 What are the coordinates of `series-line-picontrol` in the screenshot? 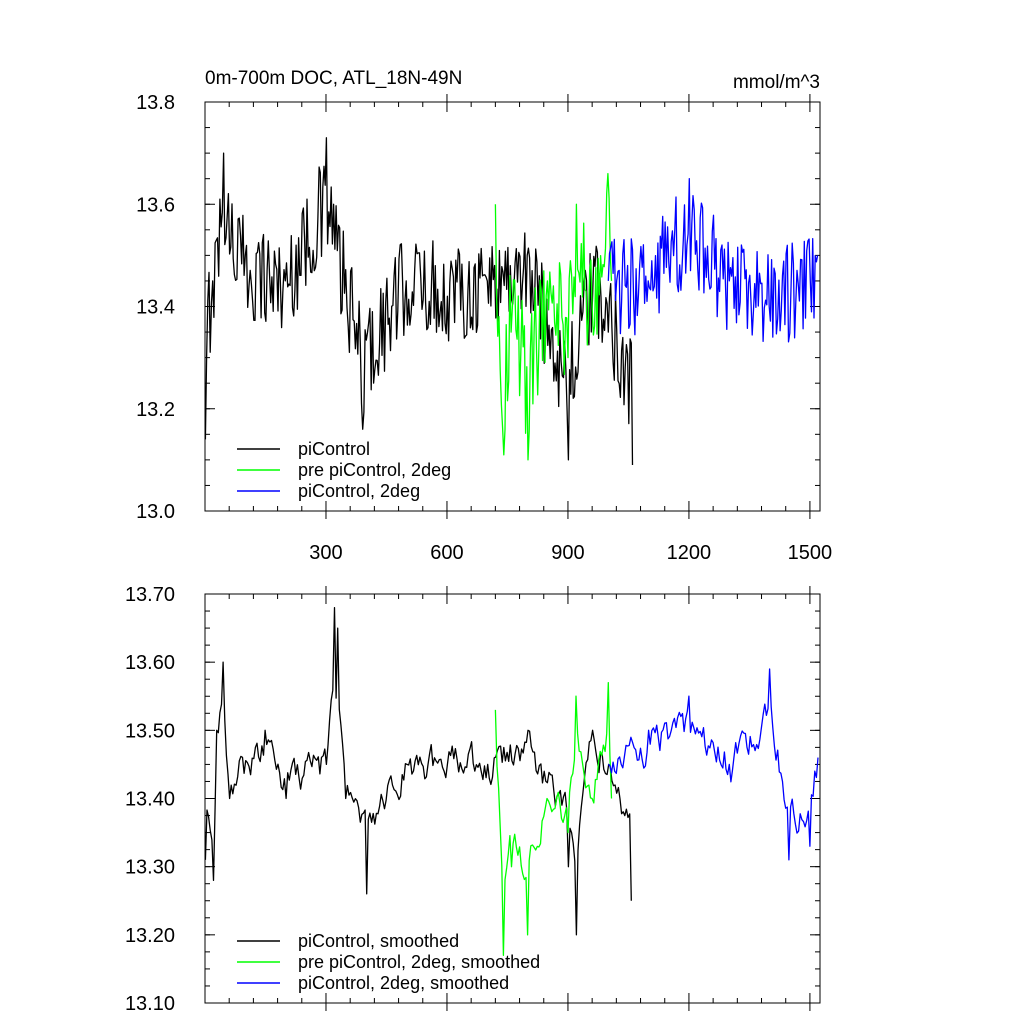 It's located at (419, 301).